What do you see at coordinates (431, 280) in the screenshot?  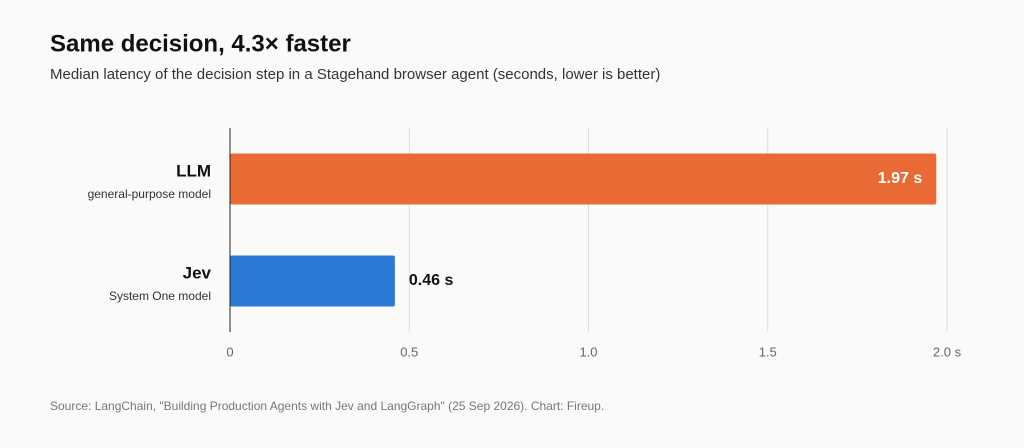 I see `value-label: 0.46 s` at bounding box center [431, 280].